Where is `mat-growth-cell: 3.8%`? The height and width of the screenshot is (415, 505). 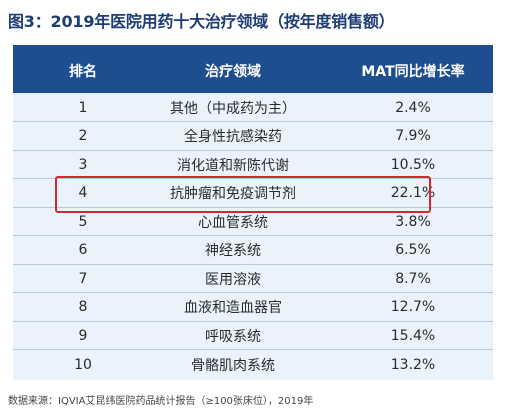
mat-growth-cell: 3.8% is located at coordinates (413, 221).